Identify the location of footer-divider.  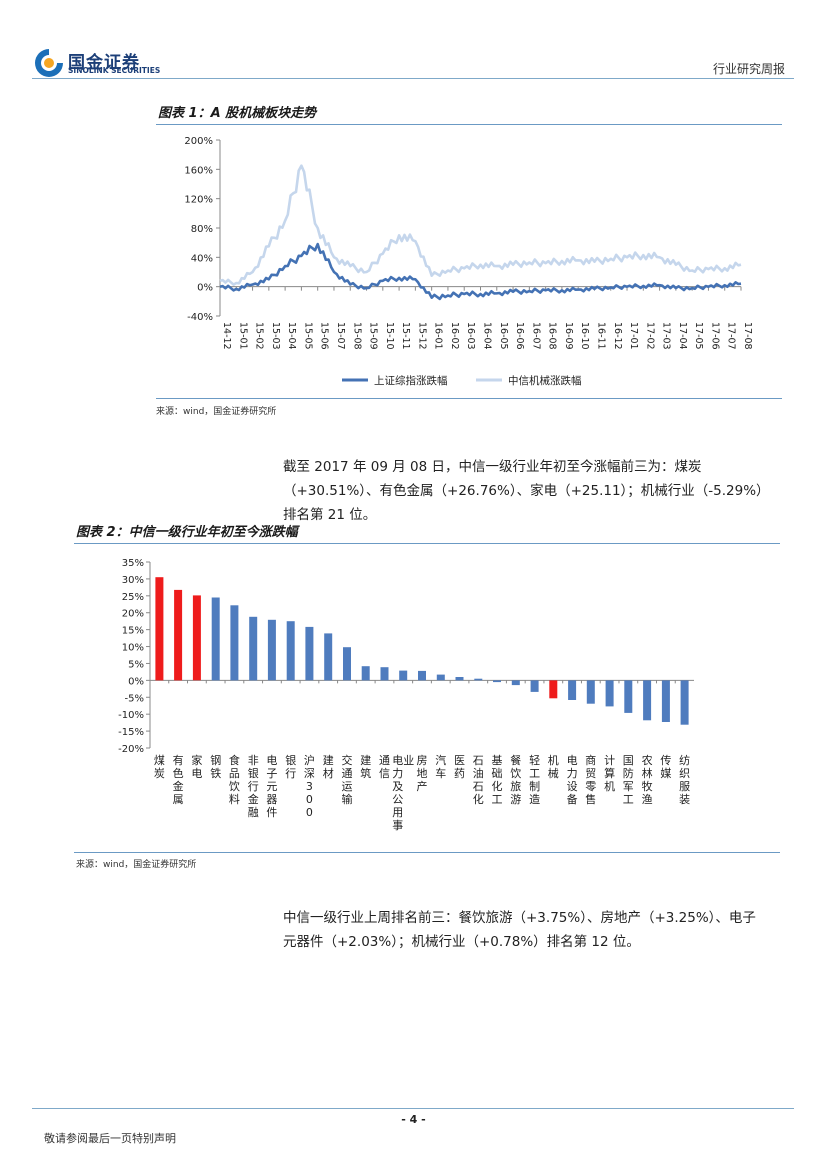
(413, 1108).